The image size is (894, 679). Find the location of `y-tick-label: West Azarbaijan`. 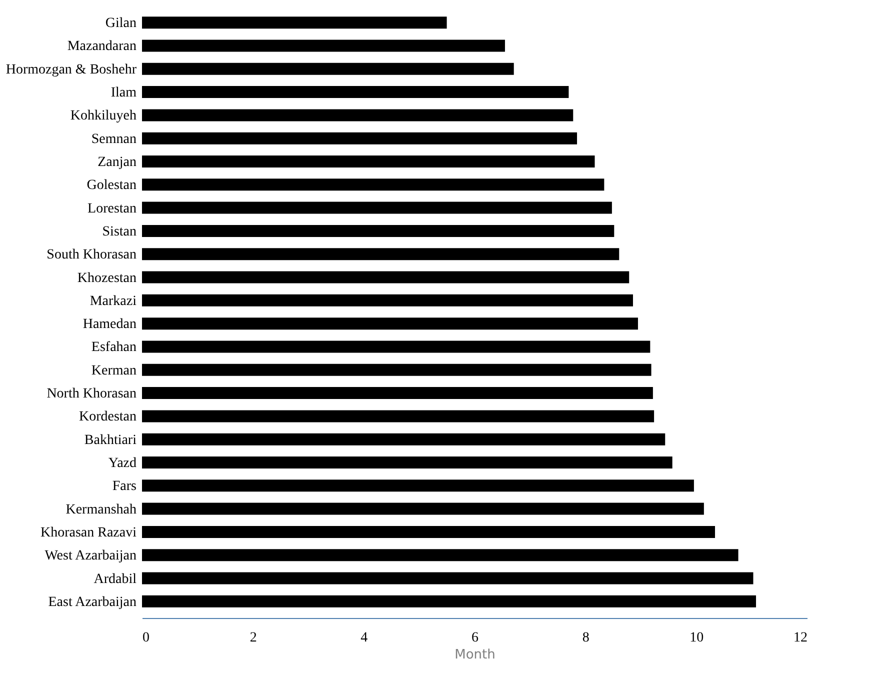

y-tick-label: West Azarbaijan is located at coordinates (90, 556).